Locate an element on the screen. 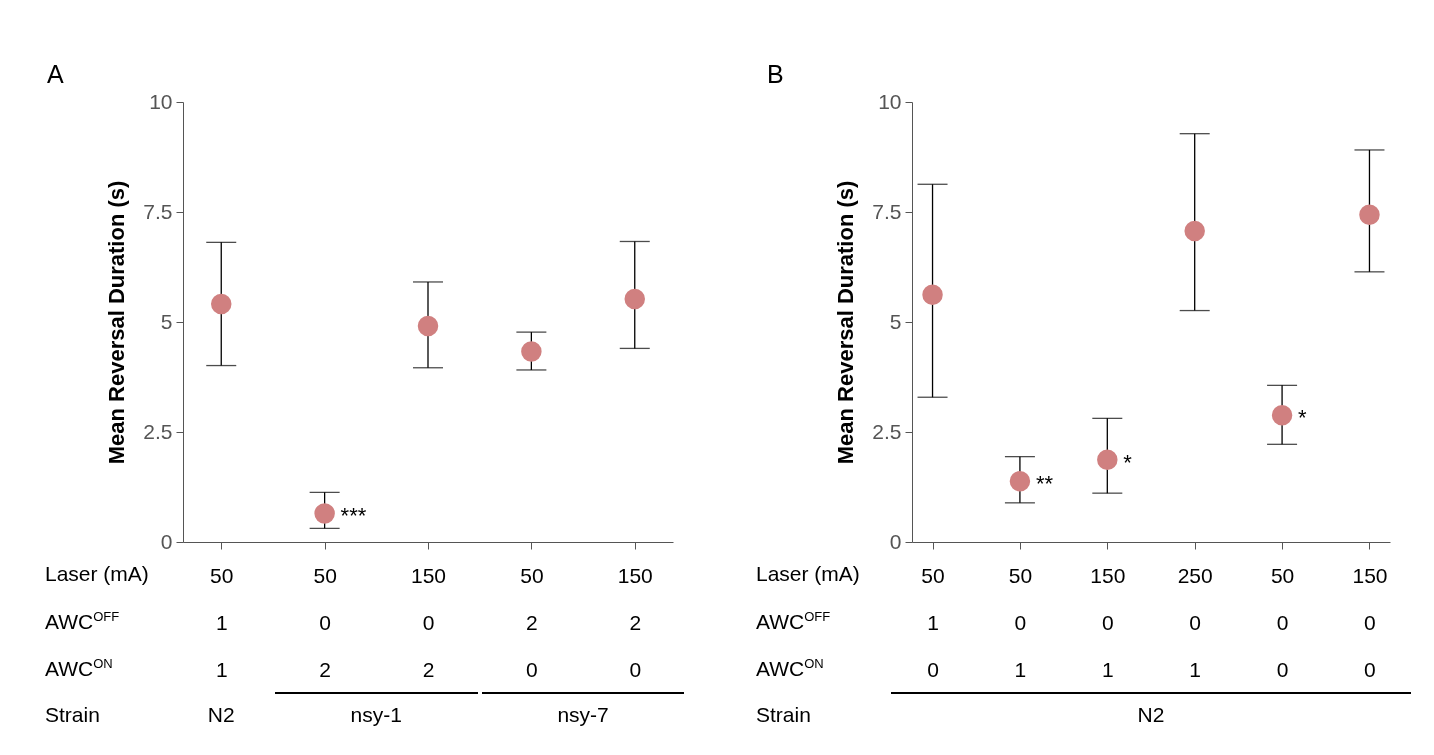 This screenshot has width=1434, height=755. x-tick-label: 150 0 0 is located at coordinates (1370, 622).